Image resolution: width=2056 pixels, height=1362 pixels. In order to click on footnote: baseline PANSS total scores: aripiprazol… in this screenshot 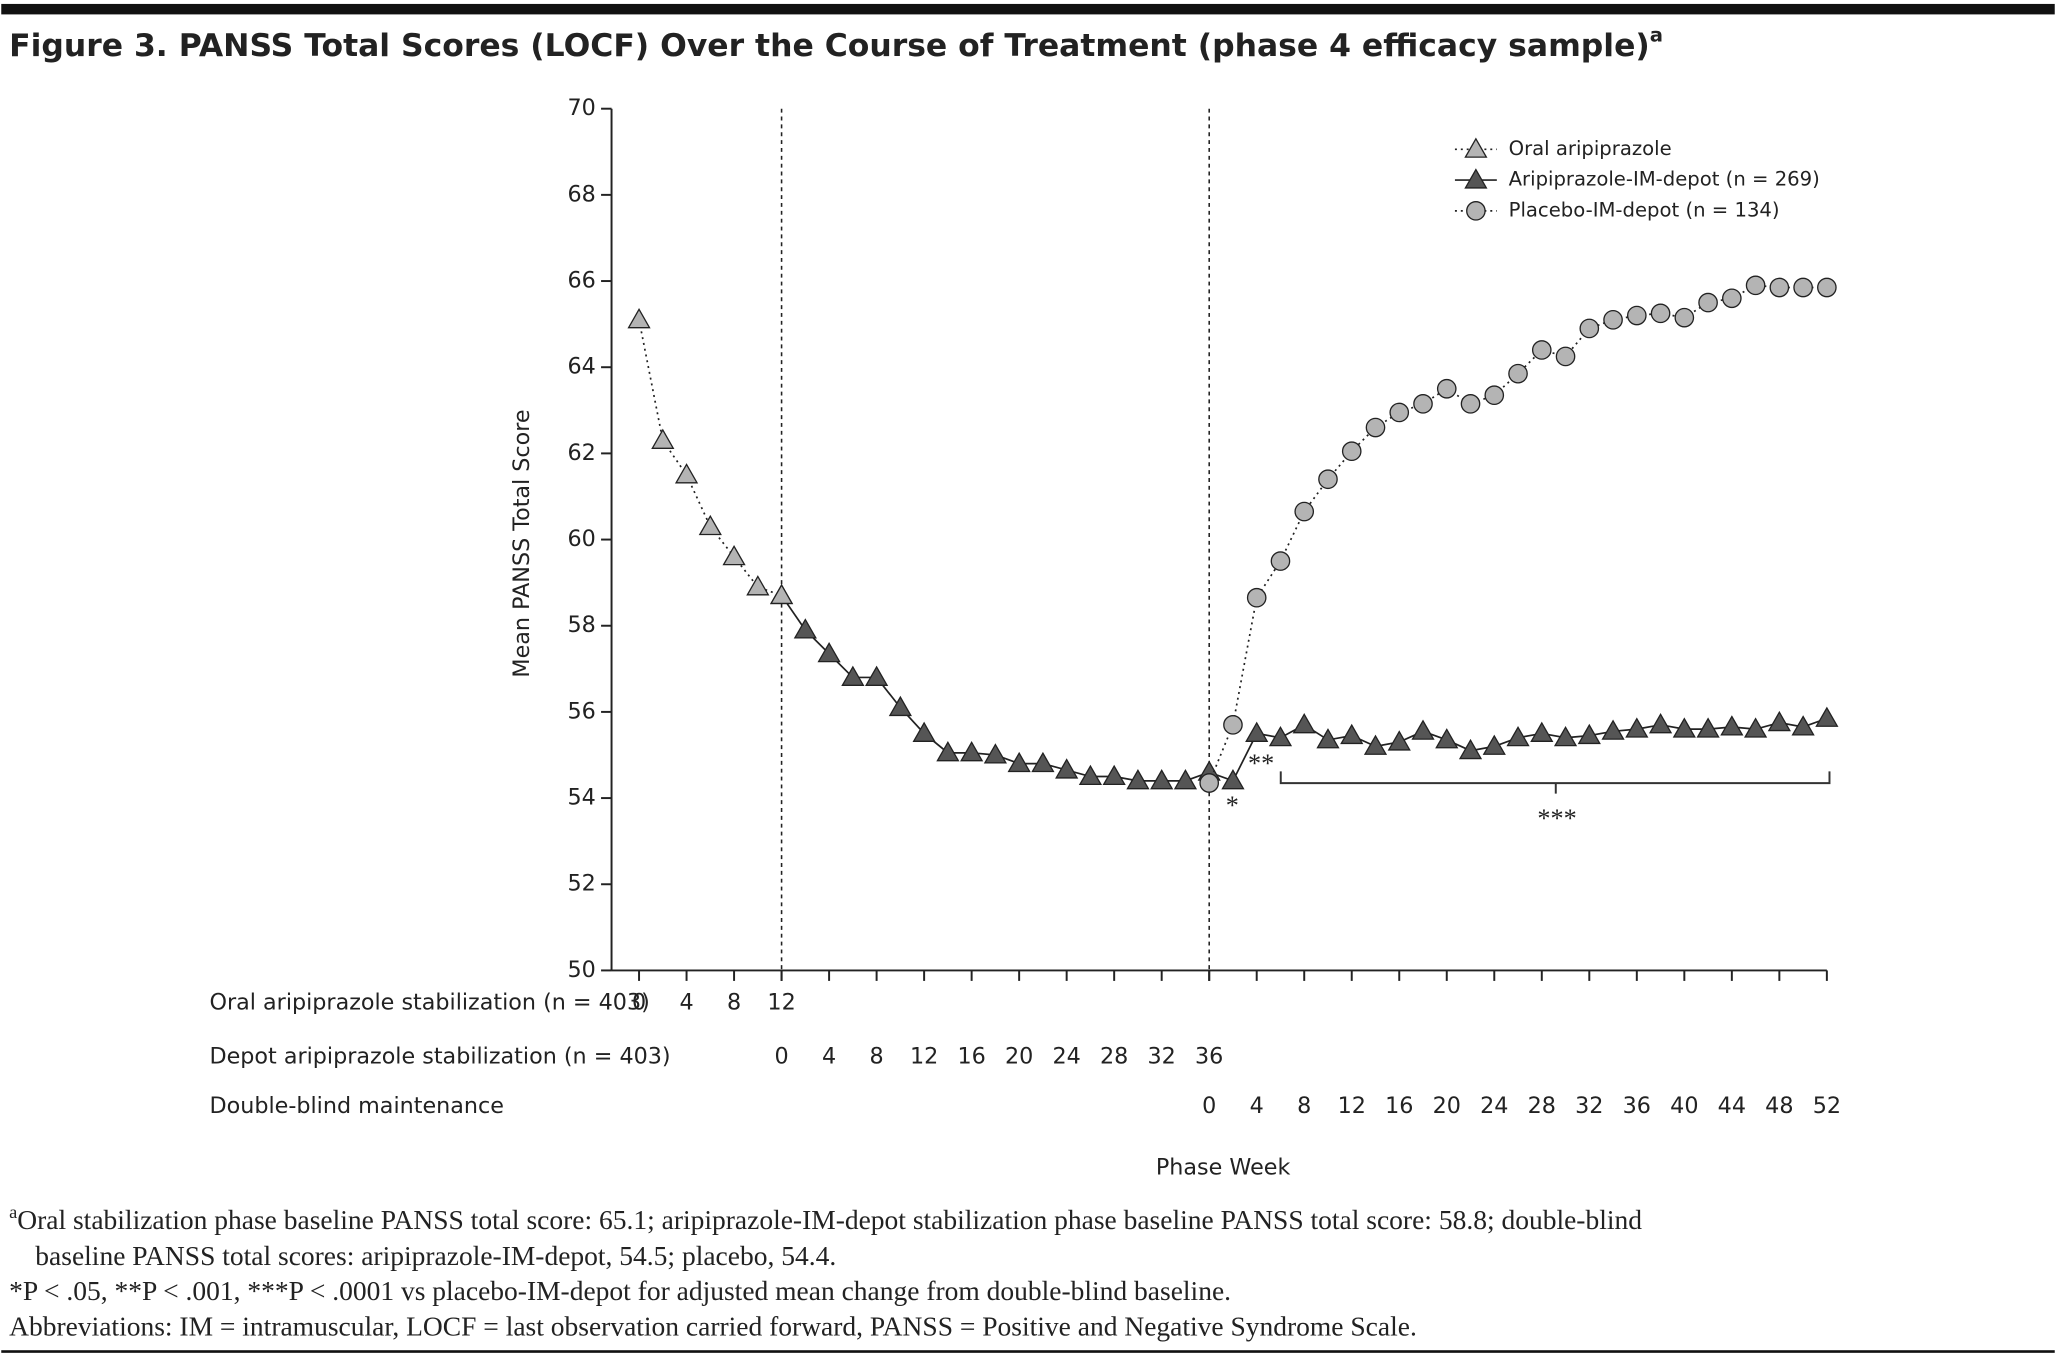, I will do `click(435, 1255)`.